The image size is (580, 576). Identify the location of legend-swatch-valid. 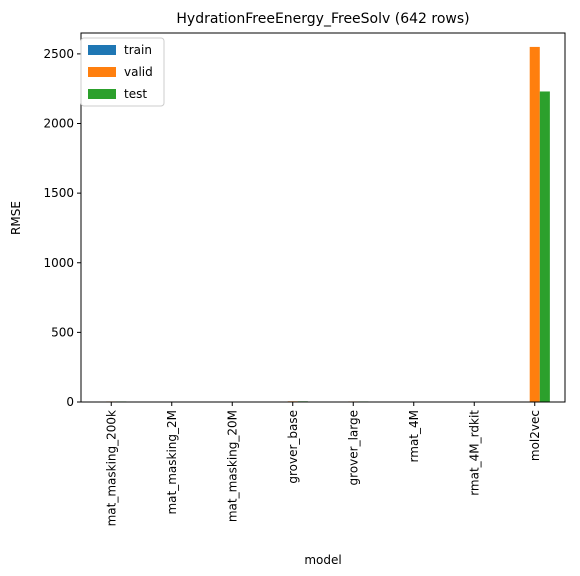
(102, 72).